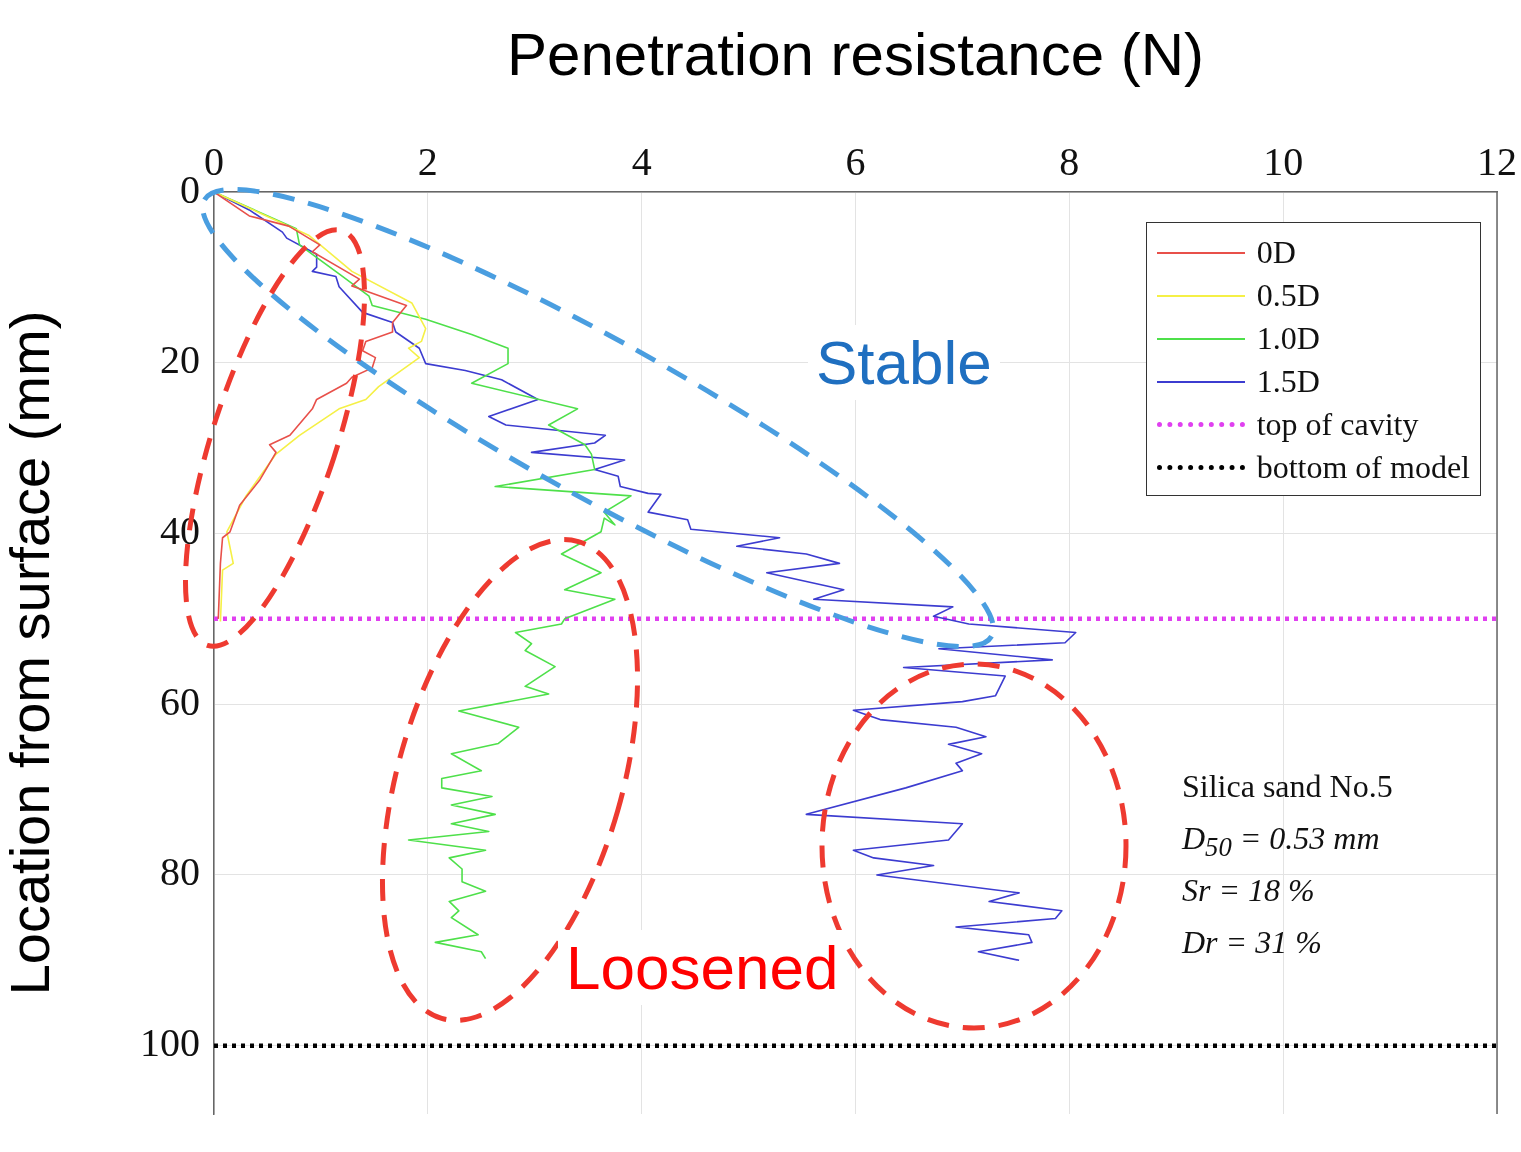 The height and width of the screenshot is (1152, 1521). What do you see at coordinates (31, 653) in the screenshot?
I see `y-axis-title: Location from surface (mm)` at bounding box center [31, 653].